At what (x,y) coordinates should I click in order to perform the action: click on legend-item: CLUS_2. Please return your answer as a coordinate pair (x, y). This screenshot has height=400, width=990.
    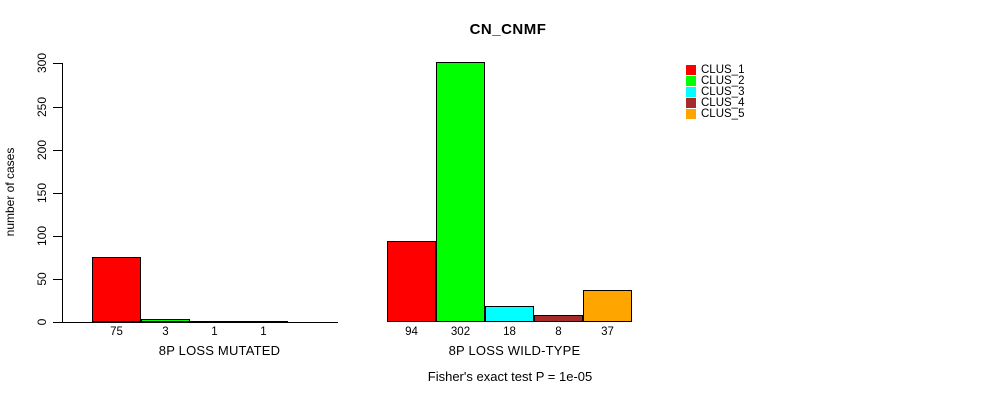
    Looking at the image, I should click on (715, 80).